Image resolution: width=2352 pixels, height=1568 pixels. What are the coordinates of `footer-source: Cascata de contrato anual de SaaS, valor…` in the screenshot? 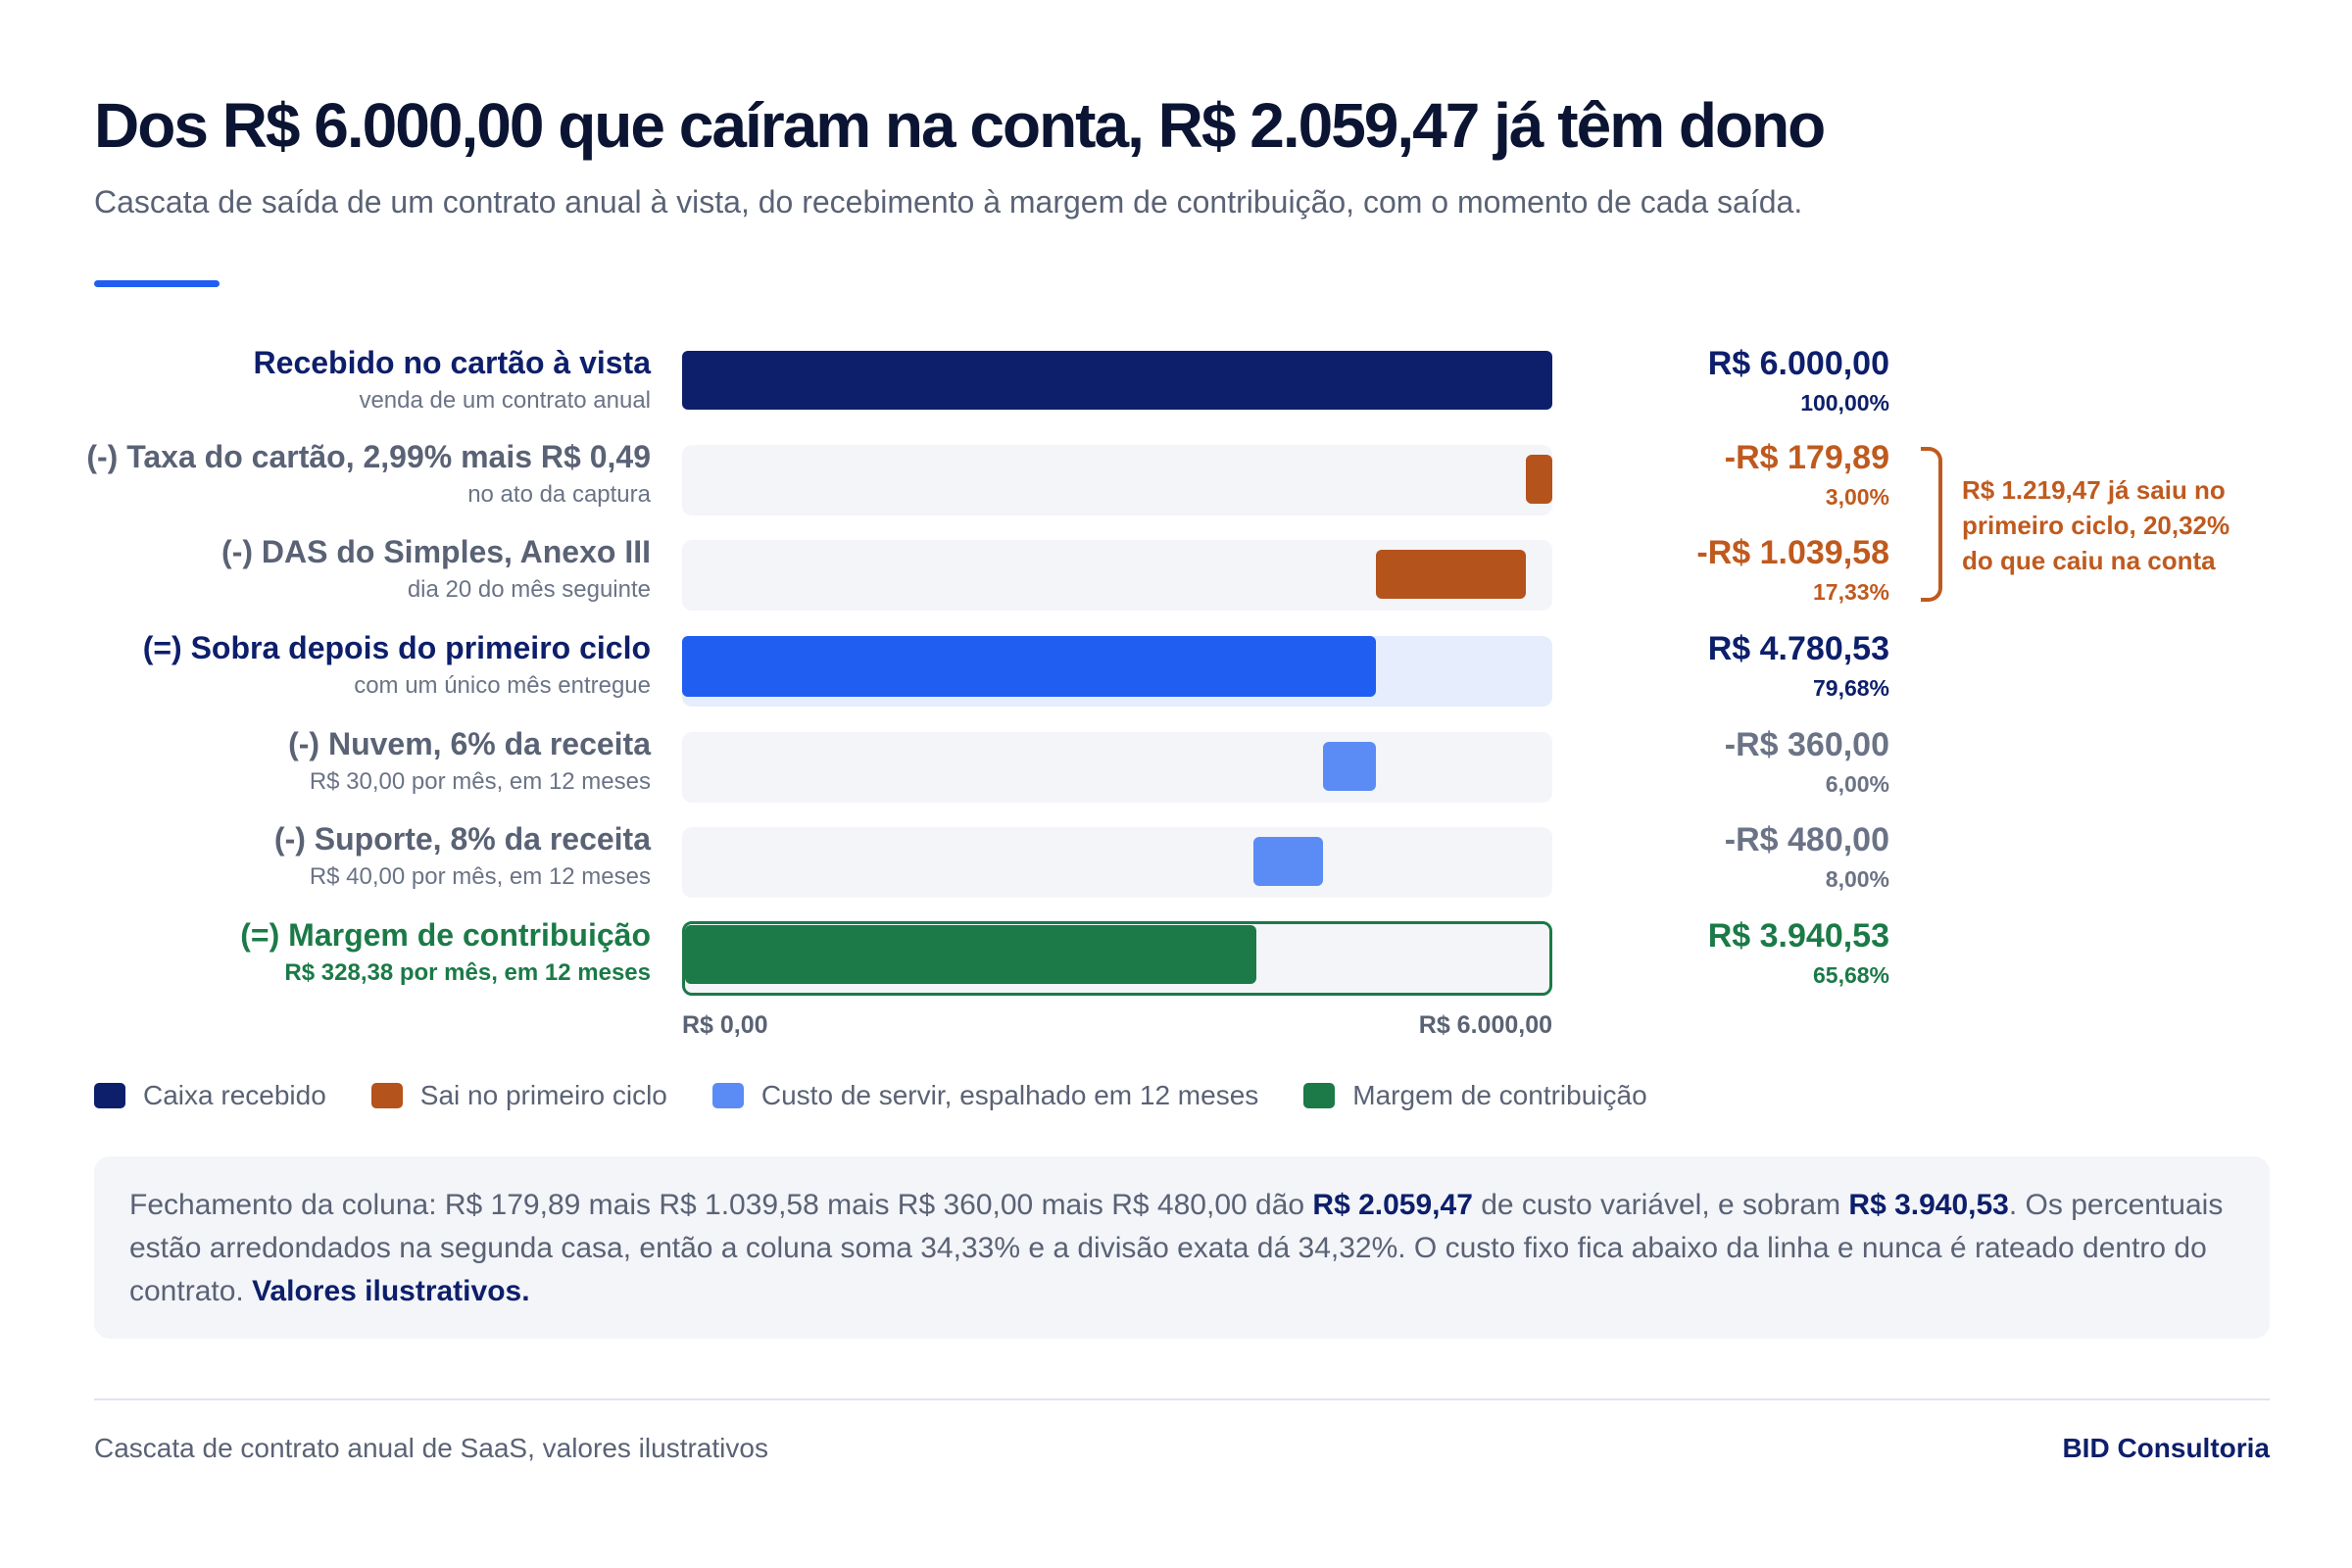 It's located at (431, 1448).